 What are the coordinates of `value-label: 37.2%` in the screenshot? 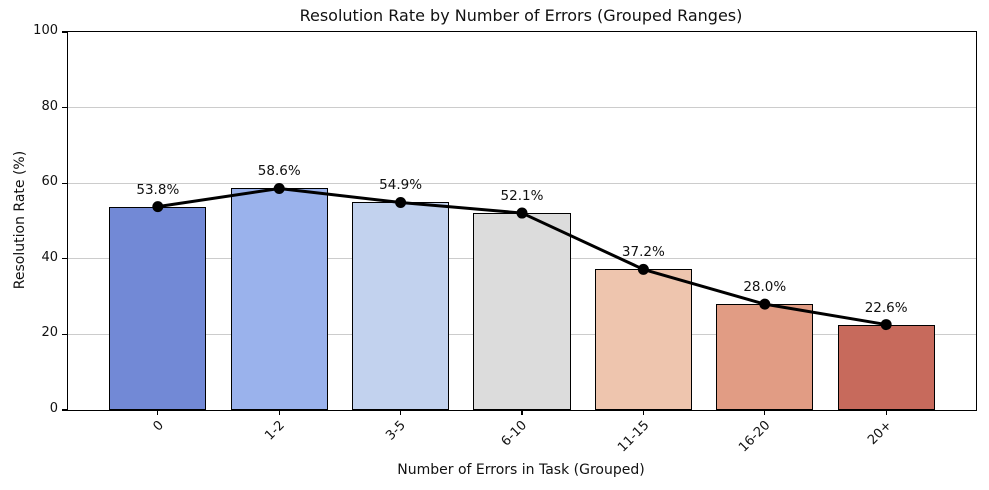 It's located at (643, 252).